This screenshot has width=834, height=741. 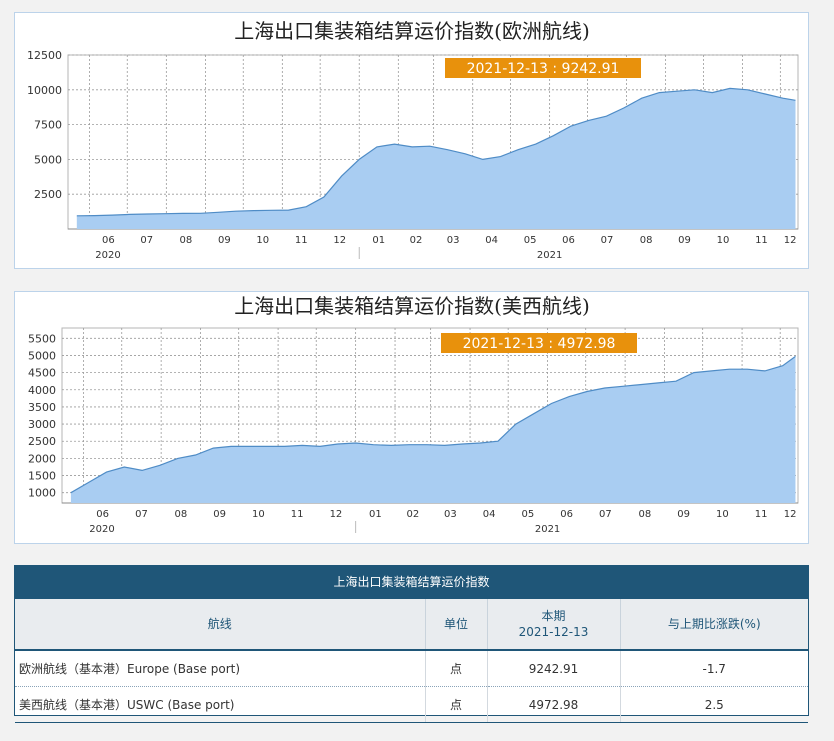 I want to click on table-title: 上海出口集装箱结算运价指数, so click(x=411, y=582).